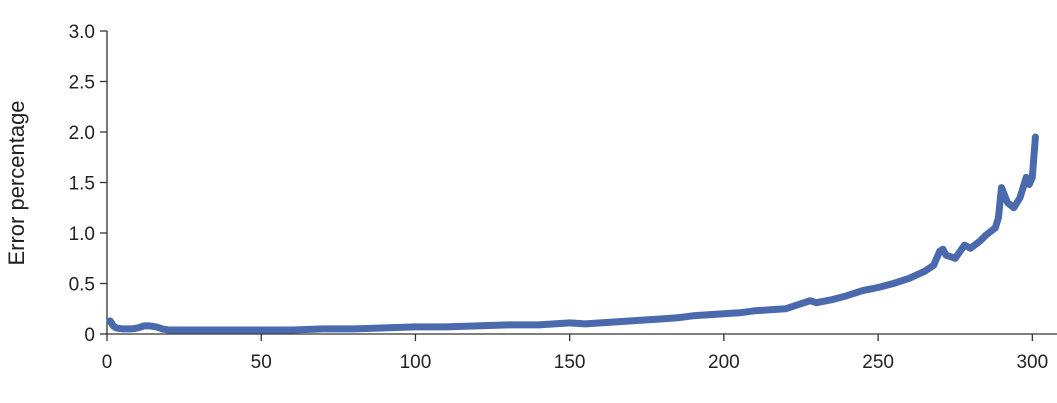 This screenshot has height=403, width=1057. Describe the element at coordinates (878, 362) in the screenshot. I see `x-tick-label: 250` at that location.